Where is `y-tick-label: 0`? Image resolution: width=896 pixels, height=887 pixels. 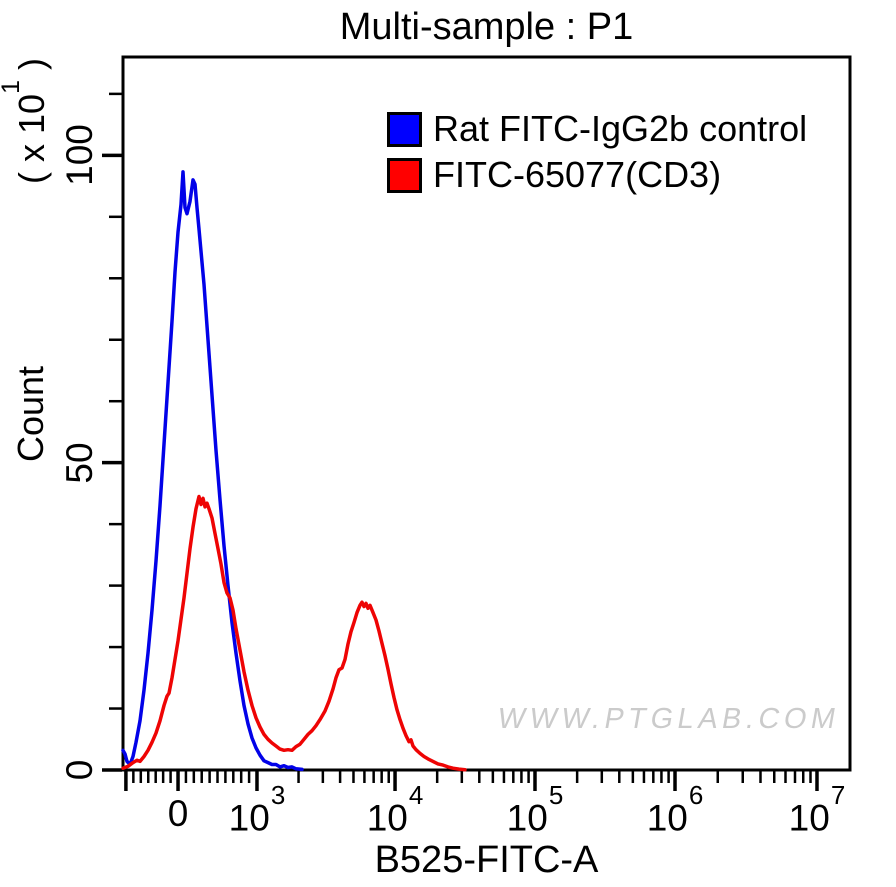 y-tick-label: 0 is located at coordinates (79, 770).